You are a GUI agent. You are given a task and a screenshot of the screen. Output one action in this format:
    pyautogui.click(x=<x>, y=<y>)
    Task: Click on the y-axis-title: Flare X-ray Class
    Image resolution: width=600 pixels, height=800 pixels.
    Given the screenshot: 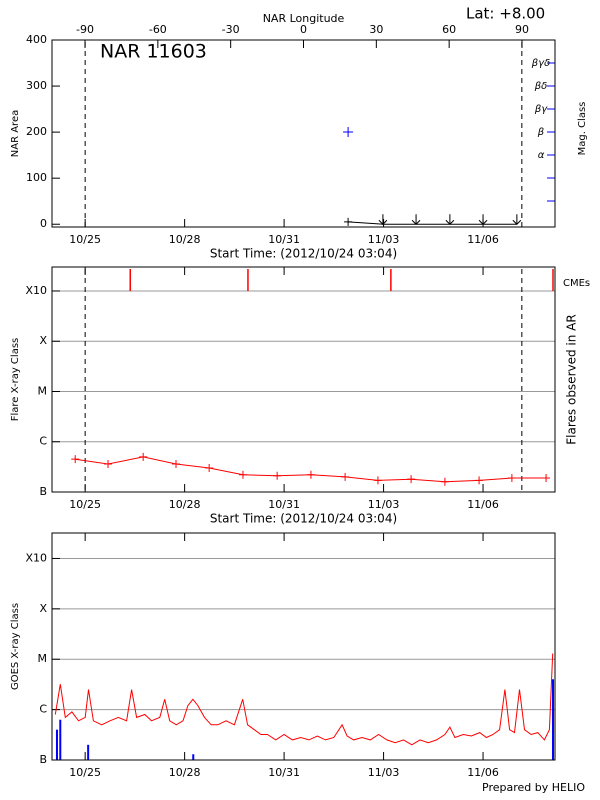 What is the action you would take?
    pyautogui.click(x=15, y=380)
    